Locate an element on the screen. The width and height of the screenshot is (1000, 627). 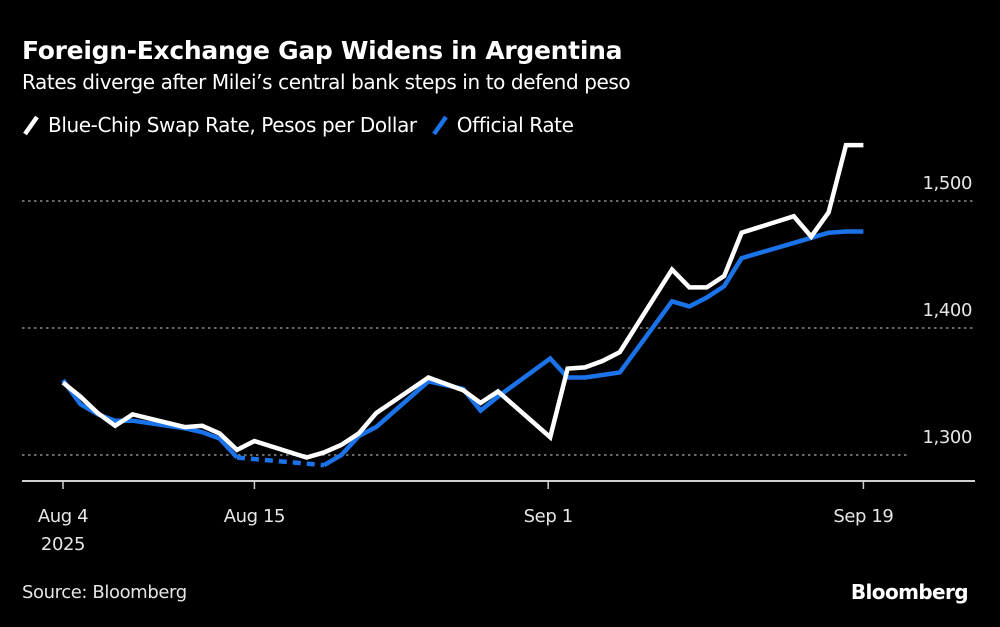
x-tick-label: Sep 19 is located at coordinates (863, 516).